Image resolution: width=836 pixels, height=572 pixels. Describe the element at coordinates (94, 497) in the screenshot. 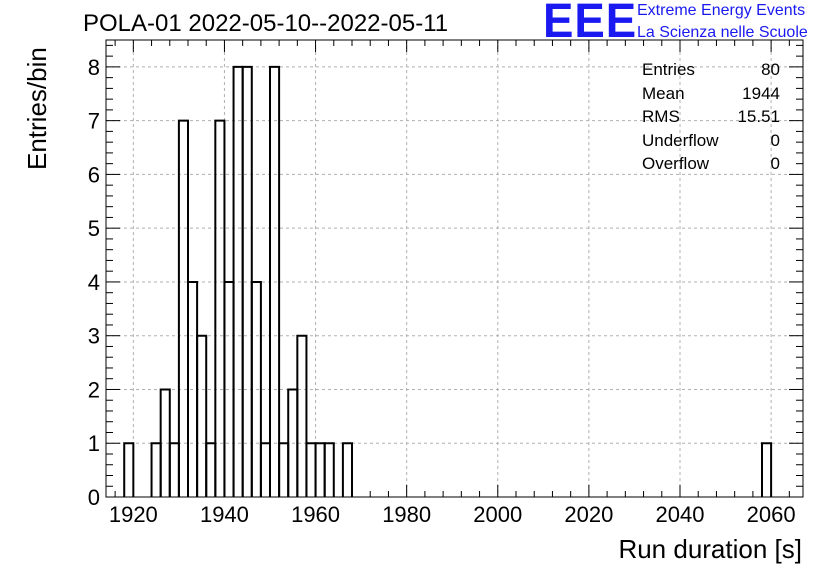

I see `y-tick-label-0: 0` at that location.